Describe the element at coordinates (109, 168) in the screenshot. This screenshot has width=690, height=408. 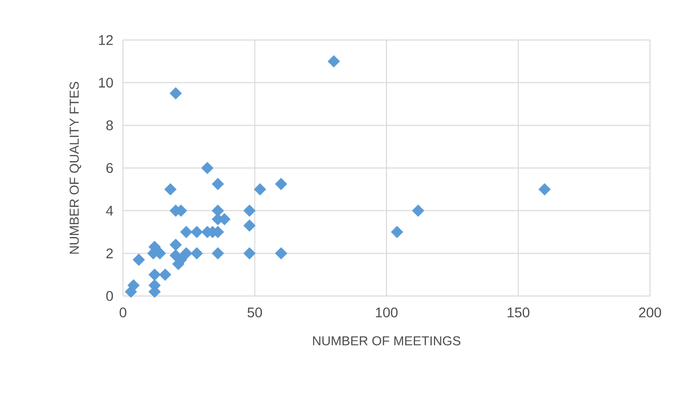
I see `y-tick-label: 6` at that location.